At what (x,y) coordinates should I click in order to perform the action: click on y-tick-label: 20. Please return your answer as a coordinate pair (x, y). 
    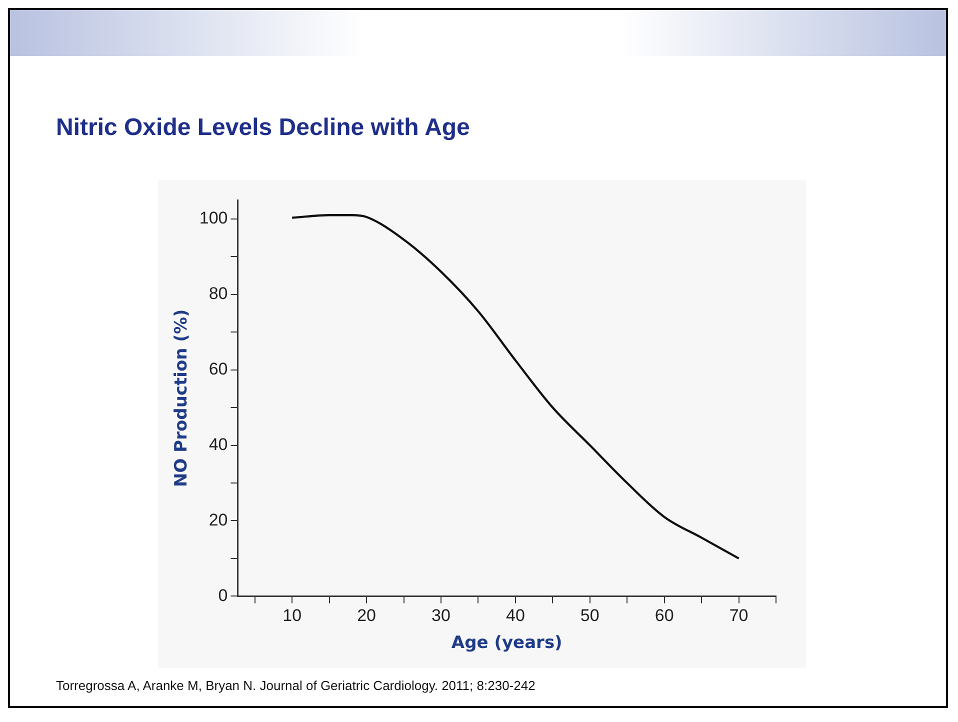
    Looking at the image, I should click on (218, 520).